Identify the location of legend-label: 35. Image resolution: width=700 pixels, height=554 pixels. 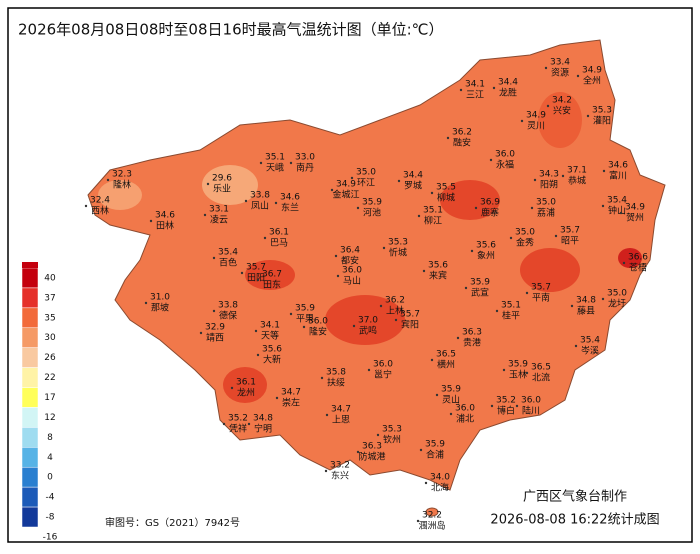
(49, 318).